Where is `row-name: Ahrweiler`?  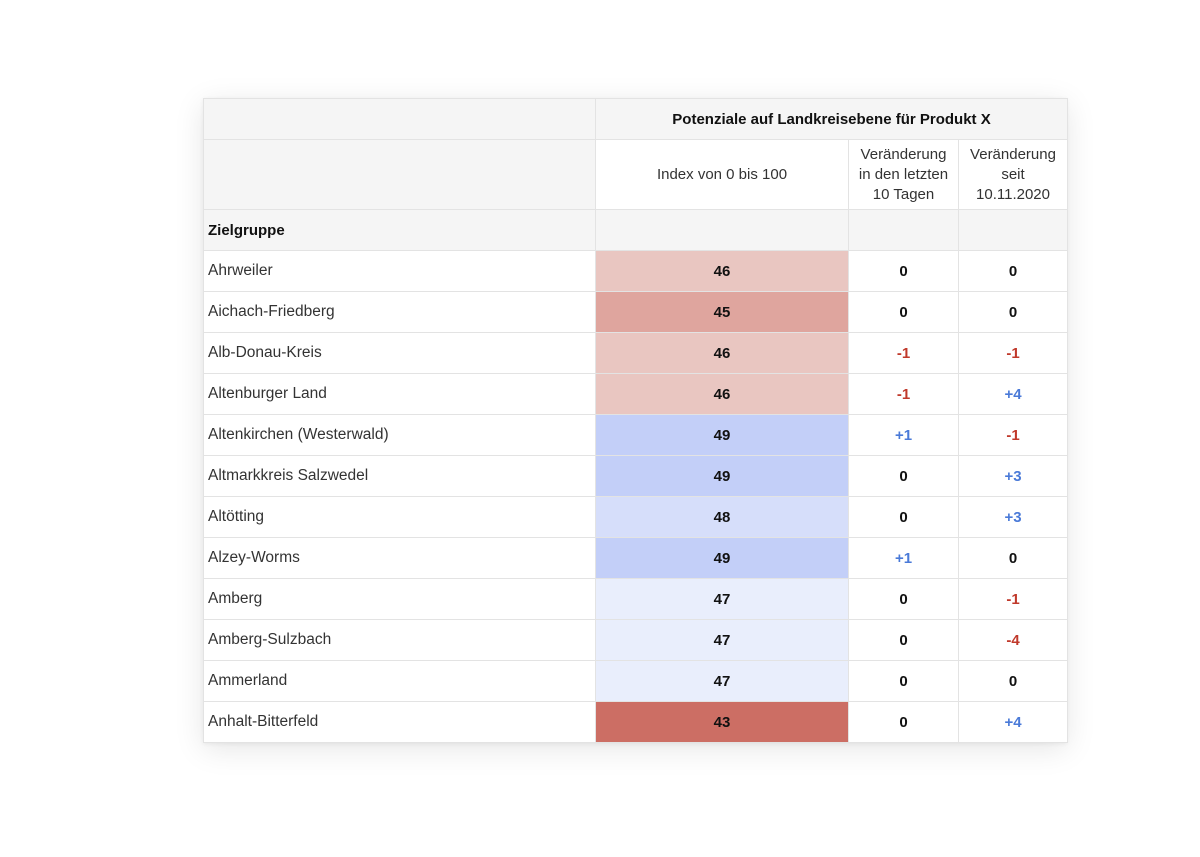 row-name: Ahrweiler is located at coordinates (399, 271).